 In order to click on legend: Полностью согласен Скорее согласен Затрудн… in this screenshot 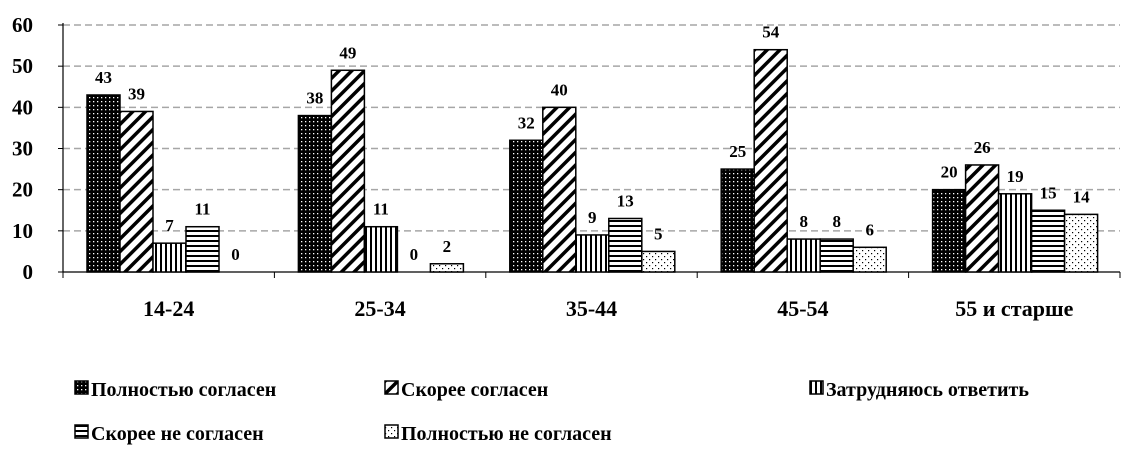, I will do `click(551, 412)`.